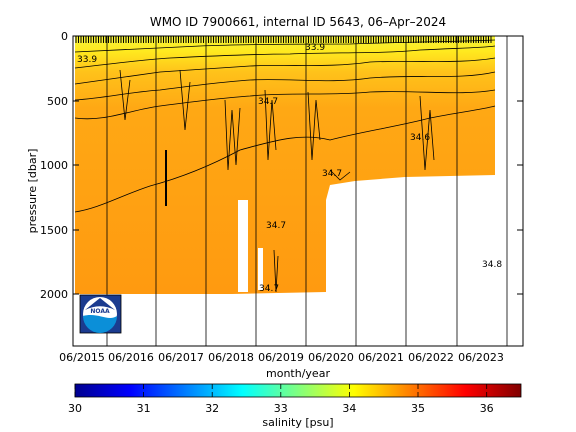 This screenshot has height=432, width=576. I want to click on x-tick-label: 06/2022, so click(431, 357).